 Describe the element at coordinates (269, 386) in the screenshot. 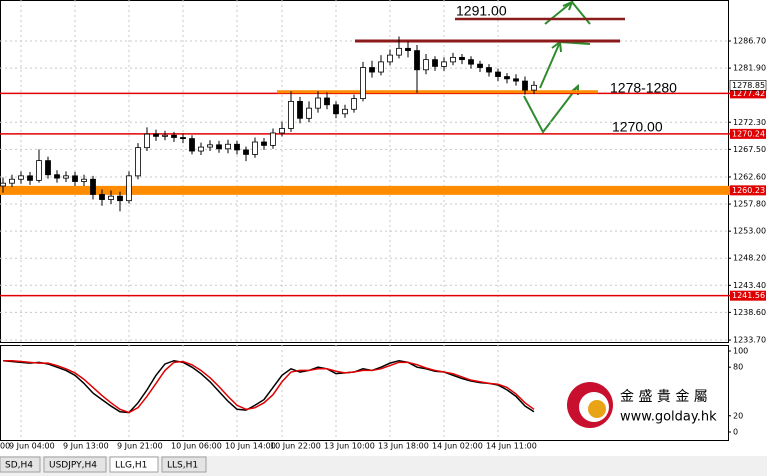

I see `oscillator-line` at that location.